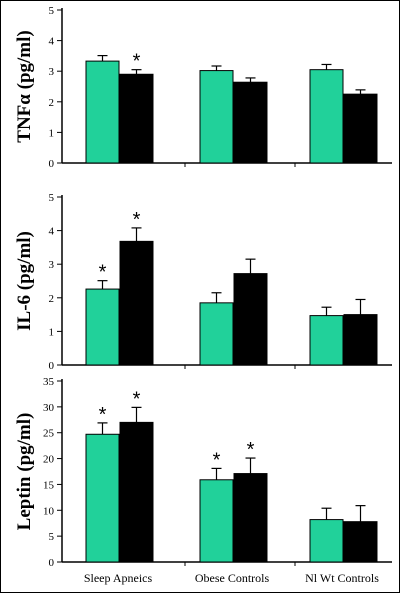 The height and width of the screenshot is (593, 400). Describe the element at coordinates (49, 382) in the screenshot. I see `y-tick-label: 35` at that location.